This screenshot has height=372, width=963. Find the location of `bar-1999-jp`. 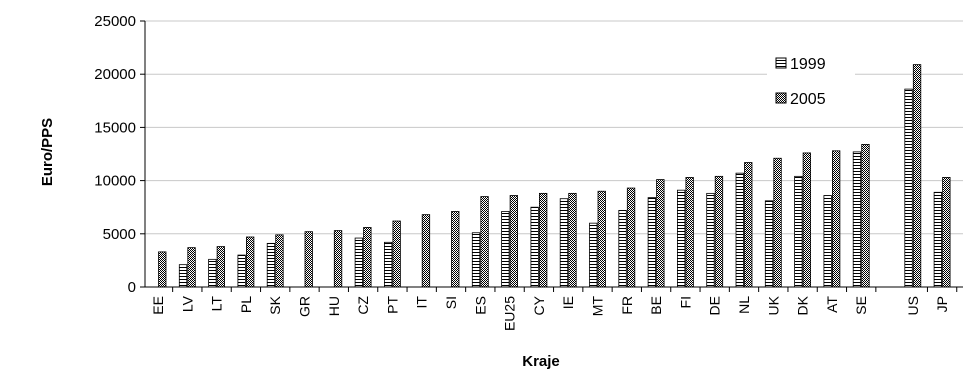

bar-1999-jp is located at coordinates (937, 239).